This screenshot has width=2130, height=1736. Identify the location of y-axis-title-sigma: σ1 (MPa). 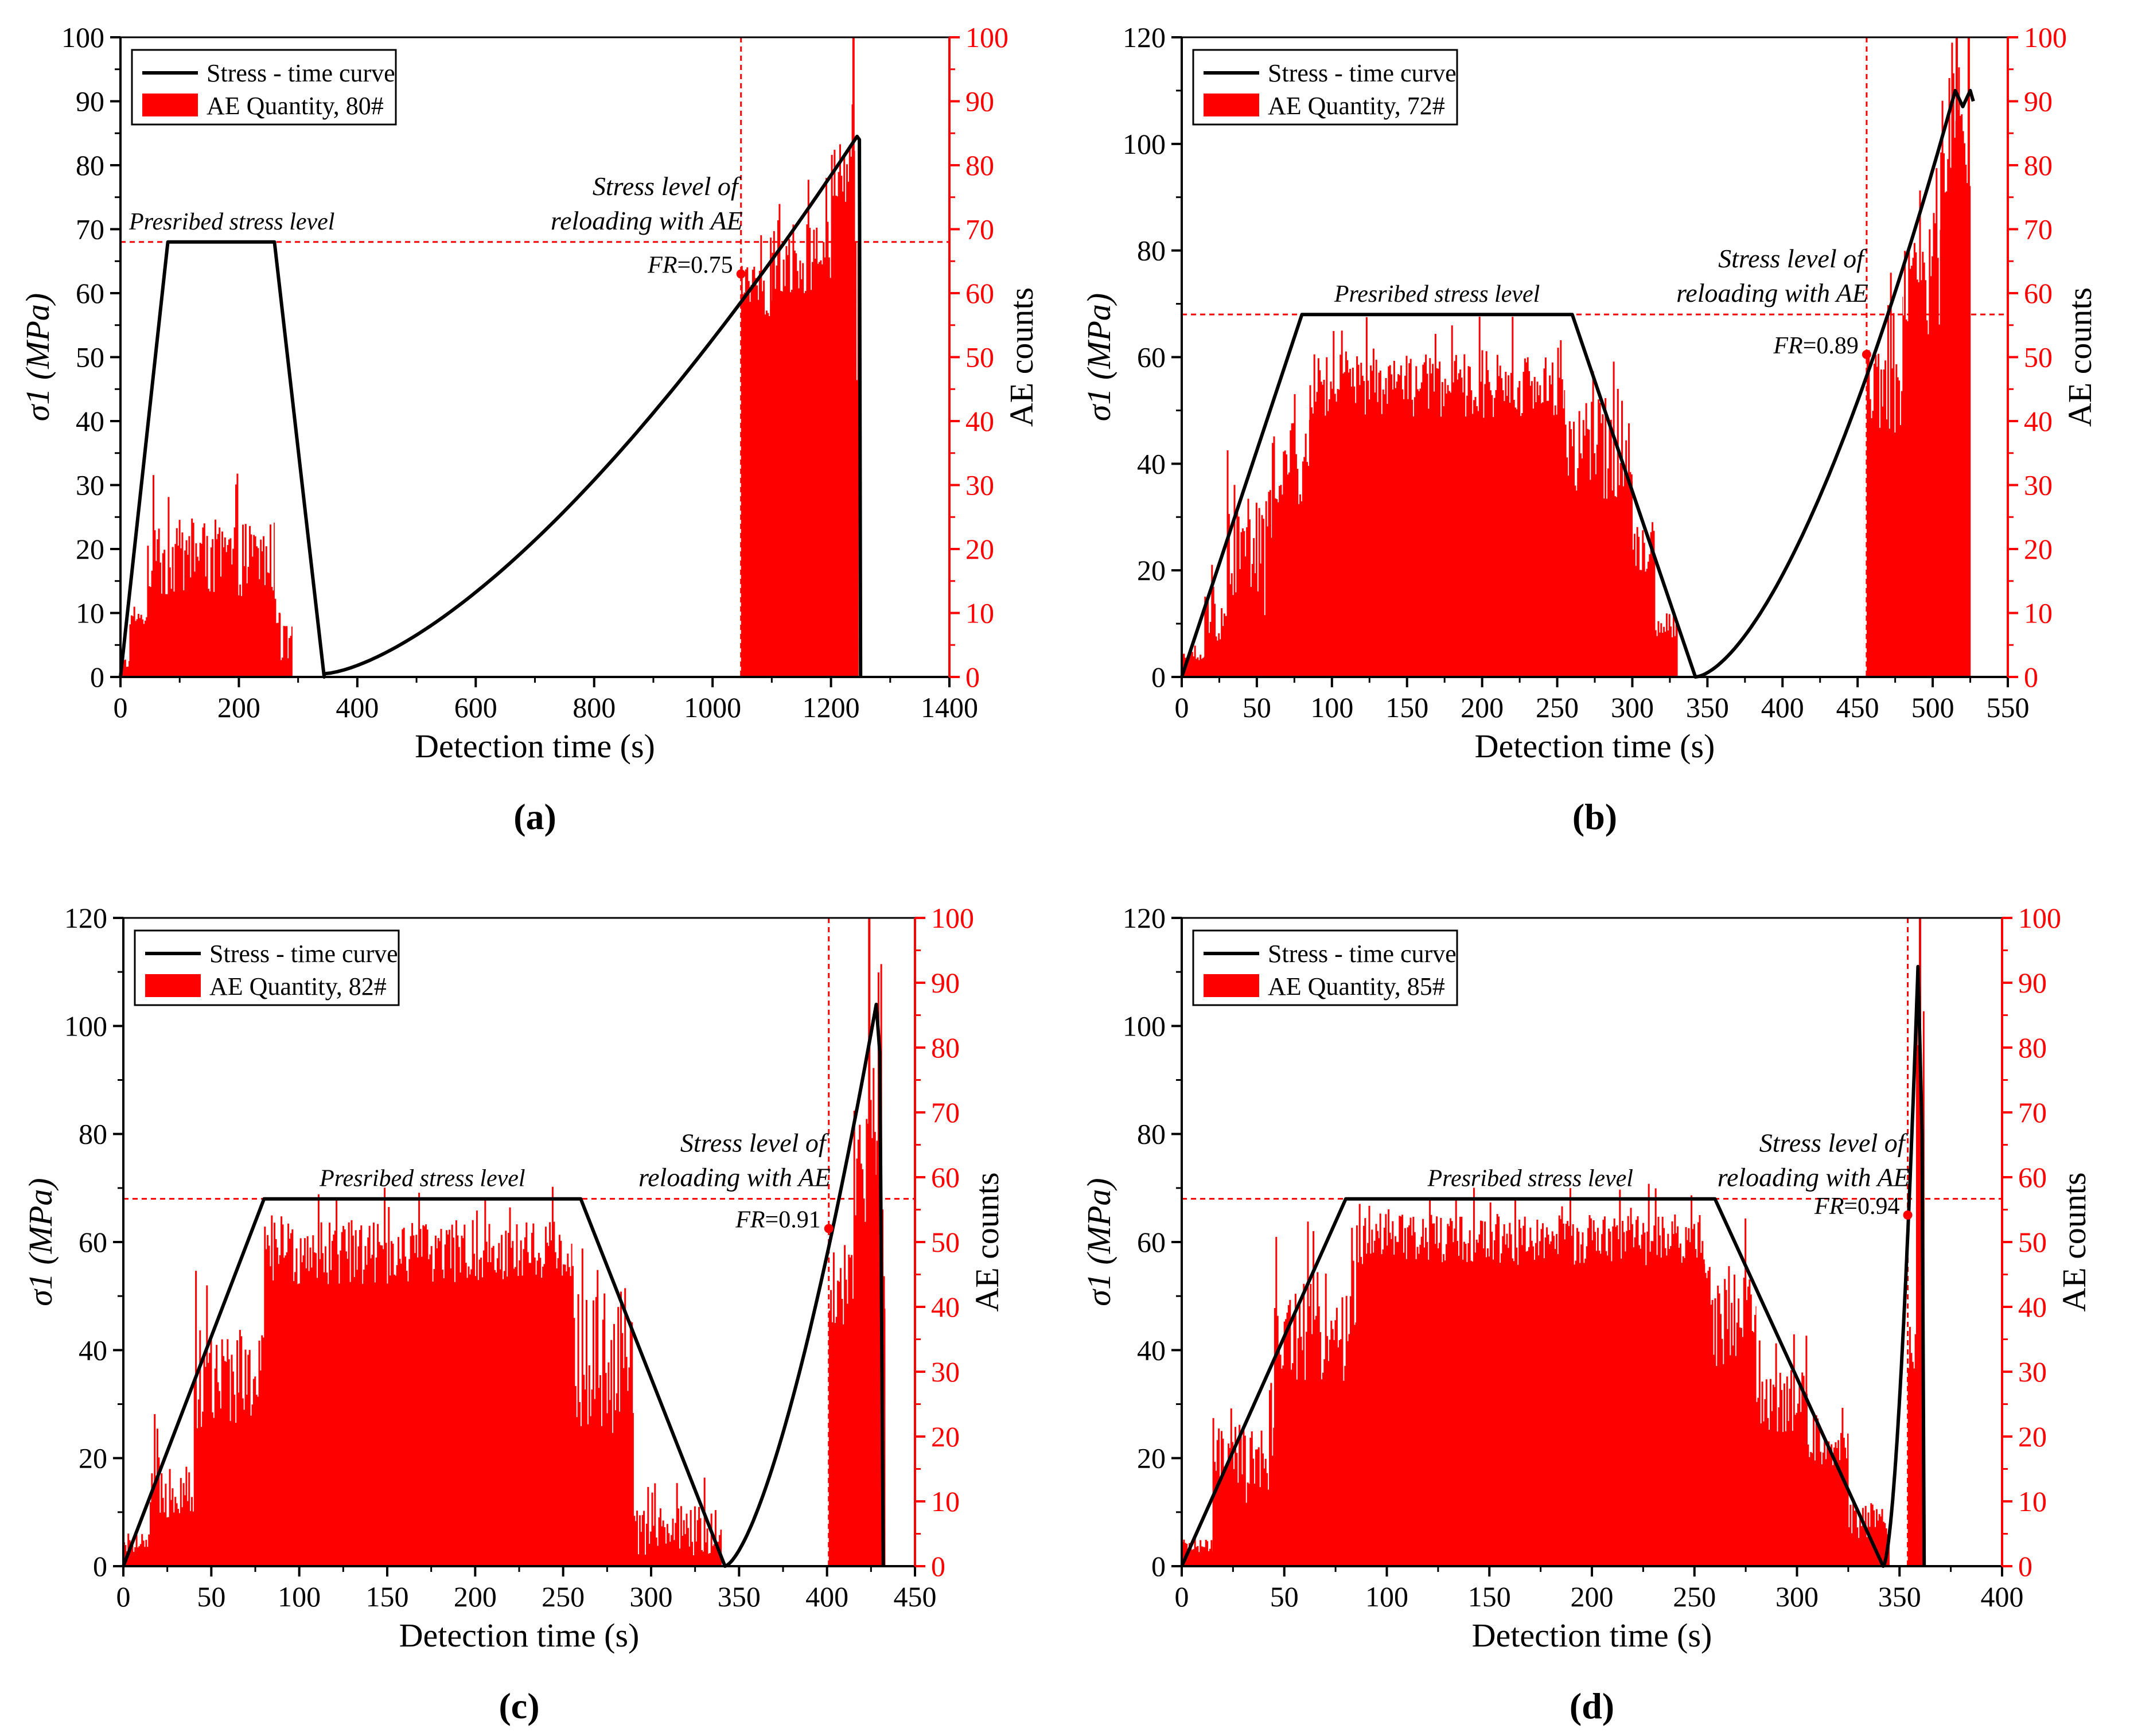
(1098, 357).